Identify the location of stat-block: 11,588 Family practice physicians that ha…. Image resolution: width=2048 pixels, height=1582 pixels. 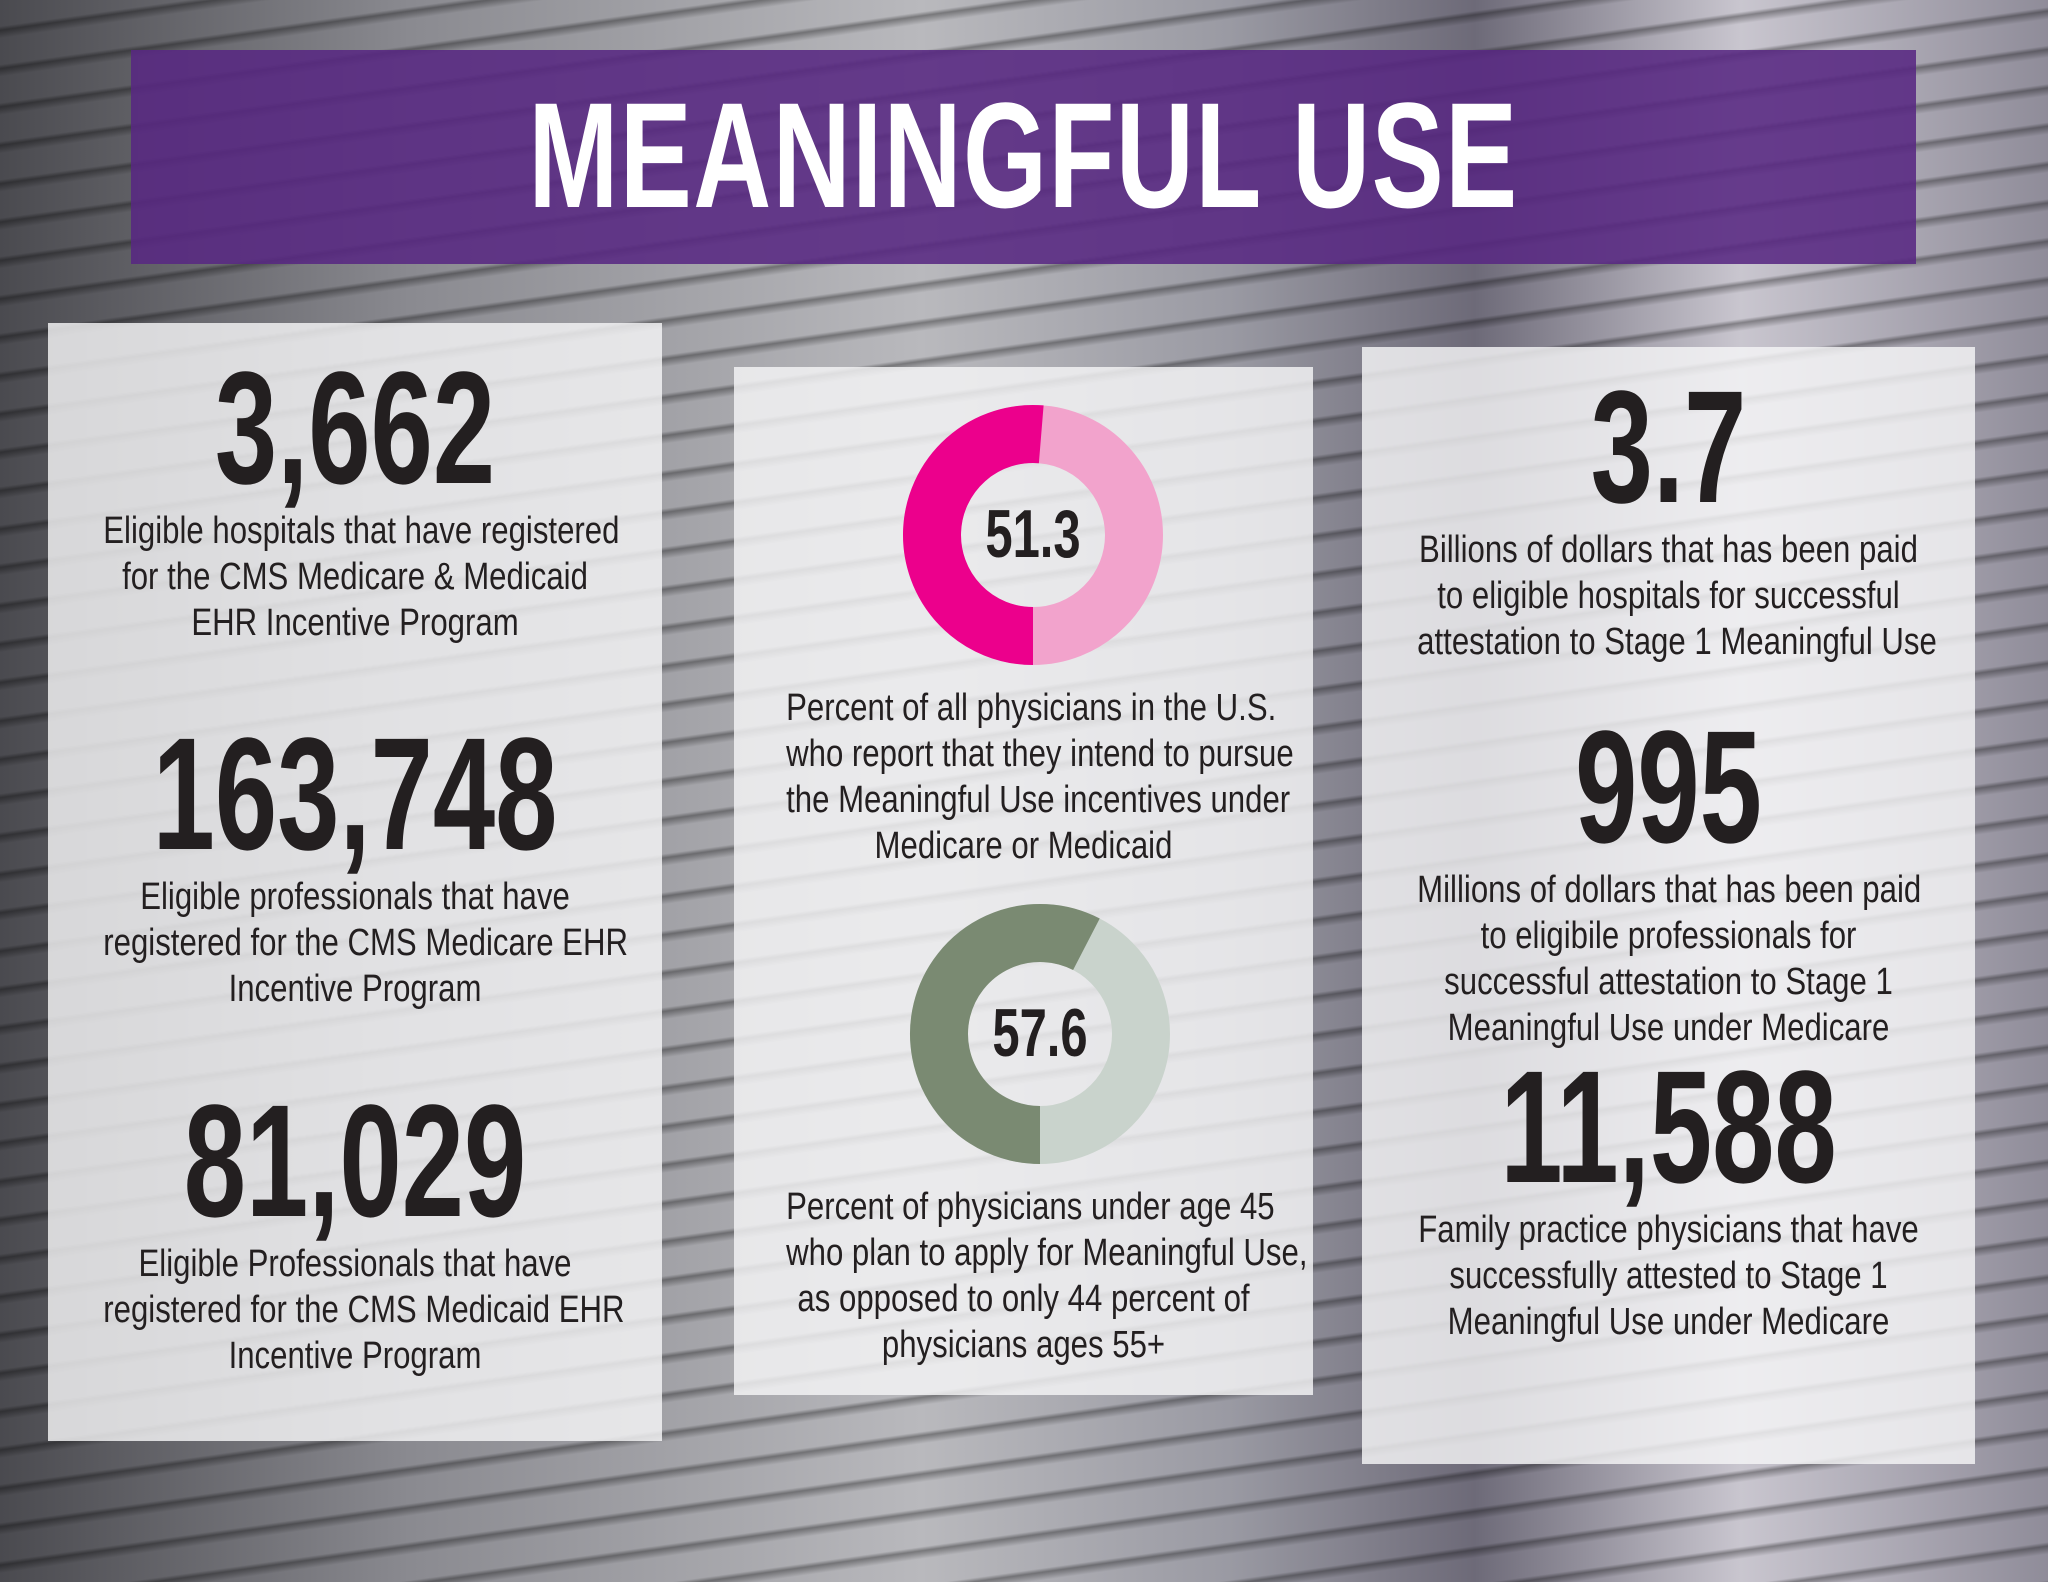
(1668, 1196).